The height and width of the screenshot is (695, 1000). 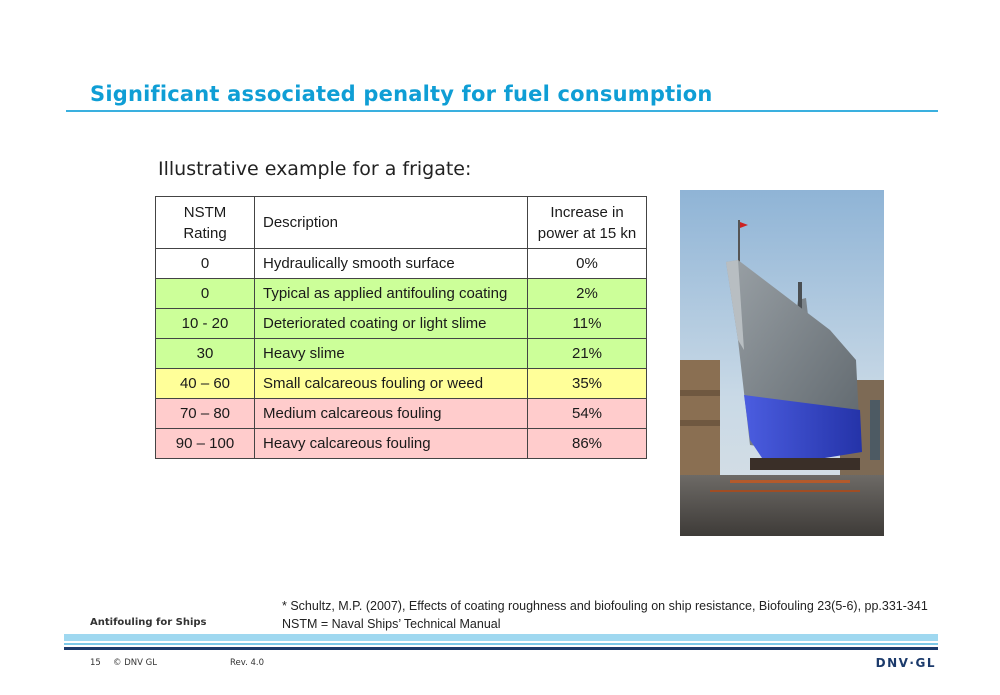 I want to click on table-row: 90 – 100 Heavy calcareous fouling 86%, so click(x=401, y=443).